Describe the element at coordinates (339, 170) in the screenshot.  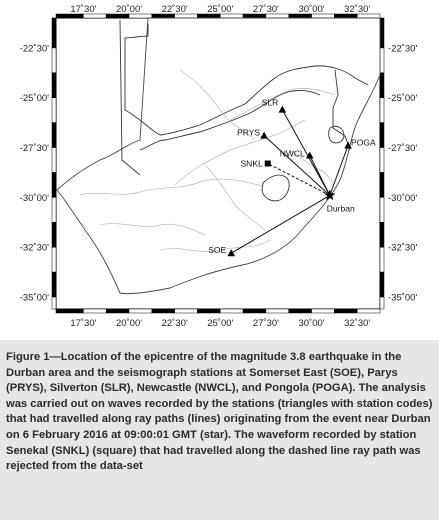
I see `ray-path-poga` at that location.